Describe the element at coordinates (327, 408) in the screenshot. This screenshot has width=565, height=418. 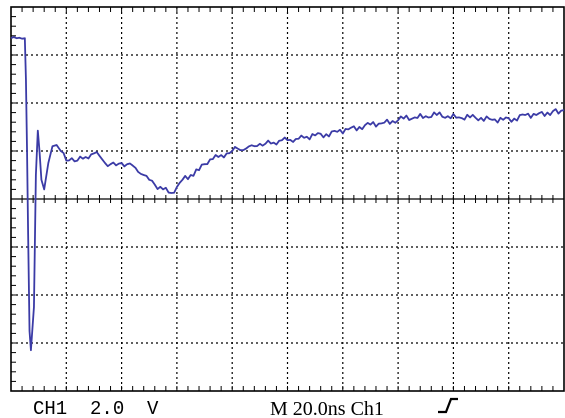
I see `timebase-readout: M 20.0ns Ch1` at that location.